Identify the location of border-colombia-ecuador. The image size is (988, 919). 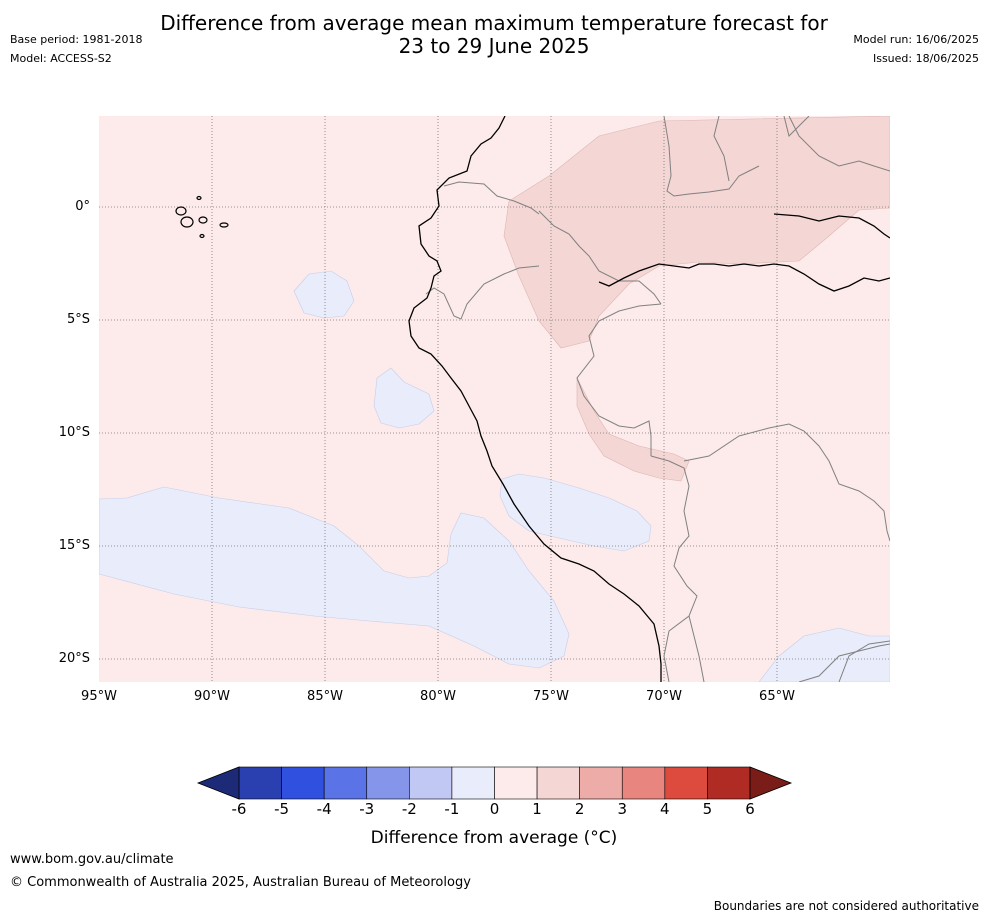
(491, 198).